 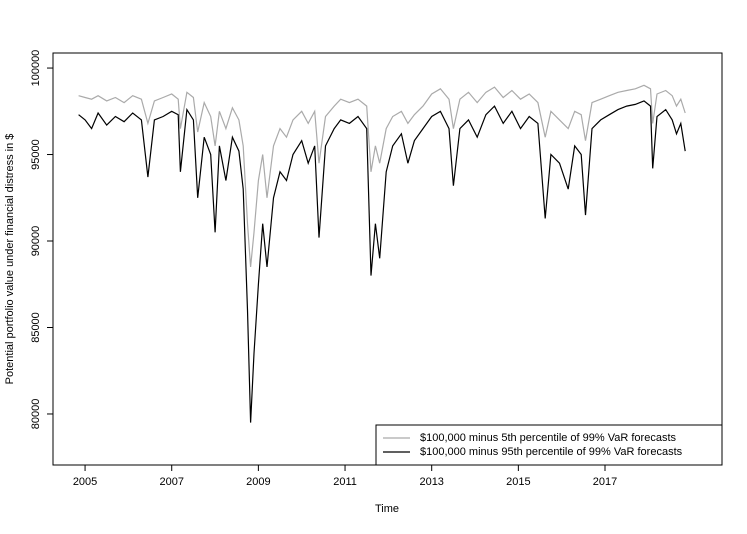 What do you see at coordinates (431, 482) in the screenshot?
I see `x-tick-label: 2013` at bounding box center [431, 482].